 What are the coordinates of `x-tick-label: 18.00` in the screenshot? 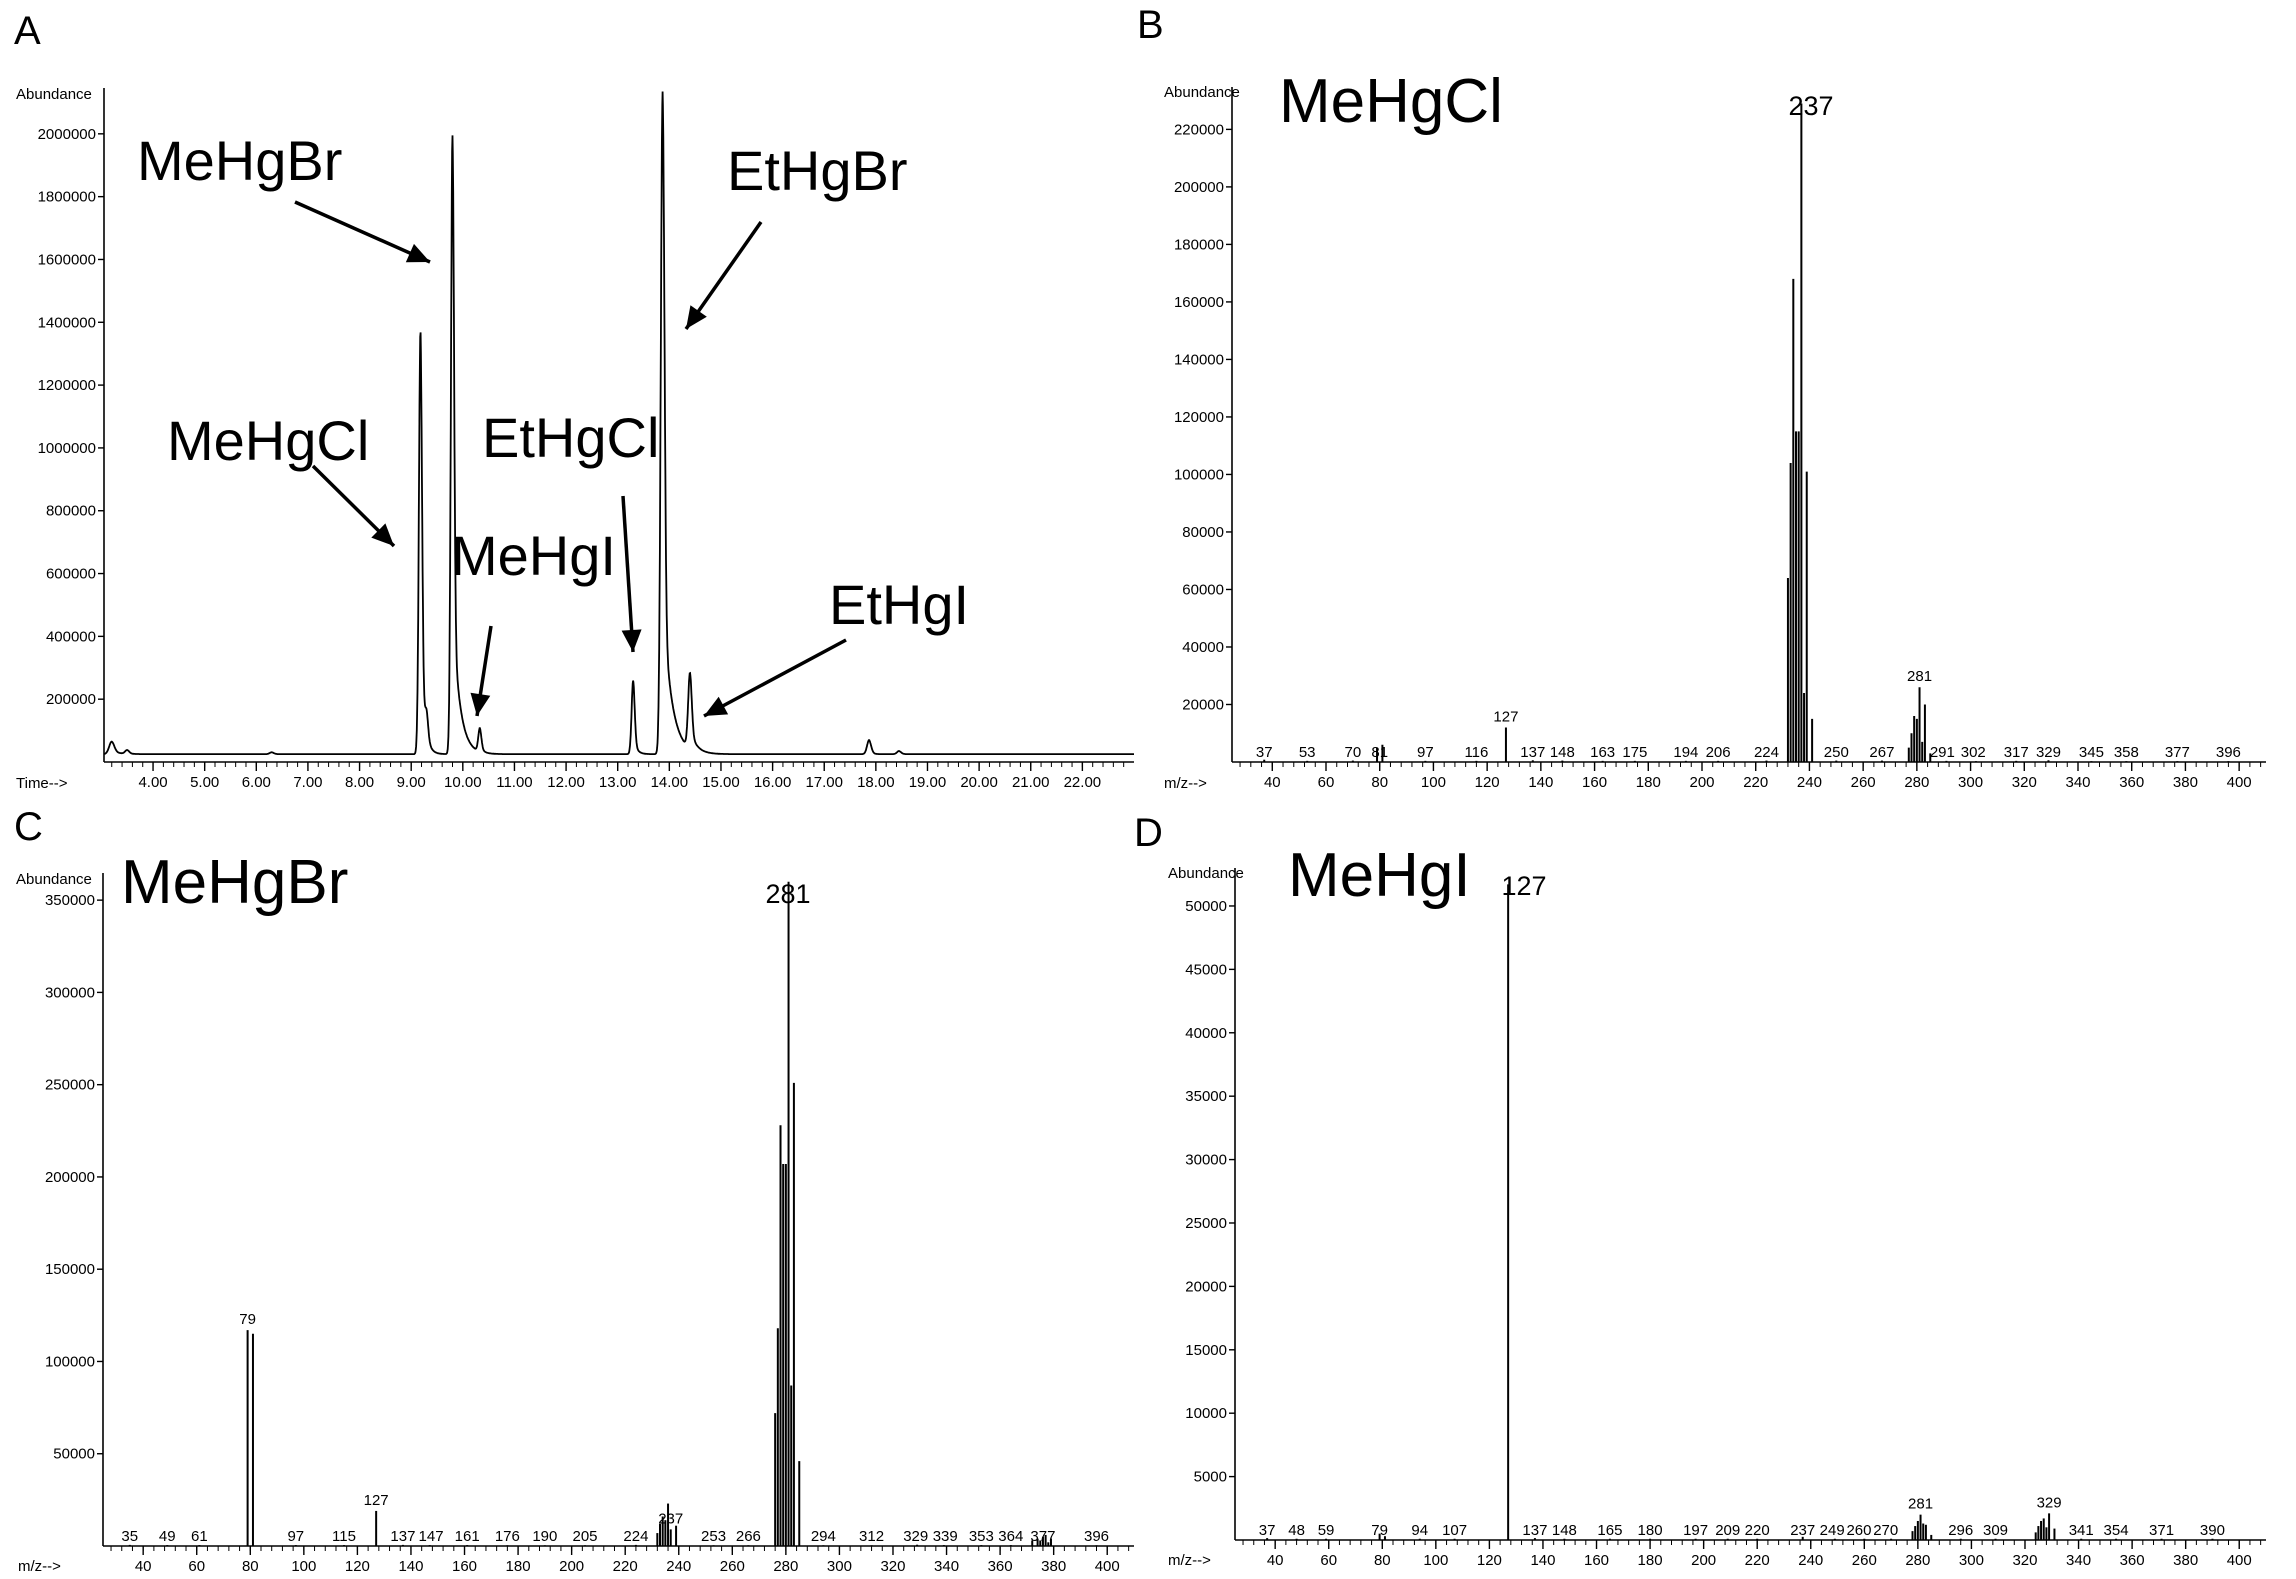 It's located at (876, 782).